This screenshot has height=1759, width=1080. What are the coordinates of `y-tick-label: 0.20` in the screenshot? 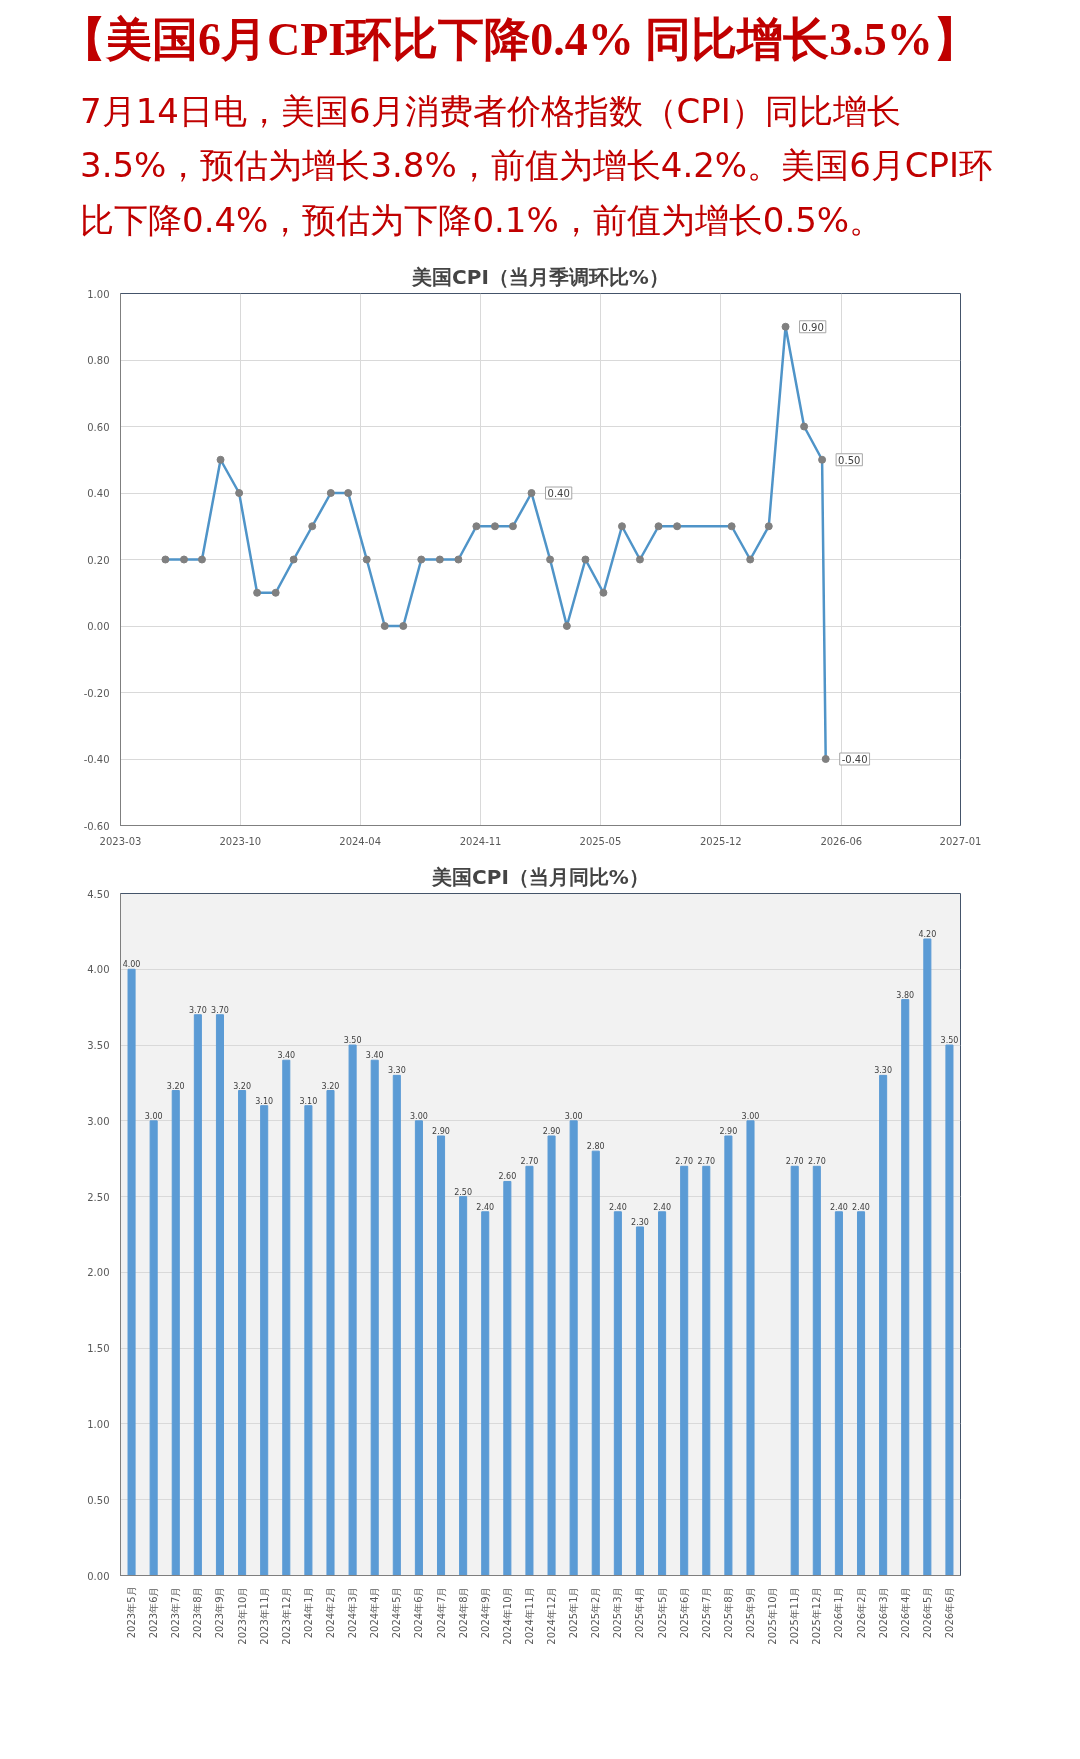 It's located at (98, 560).